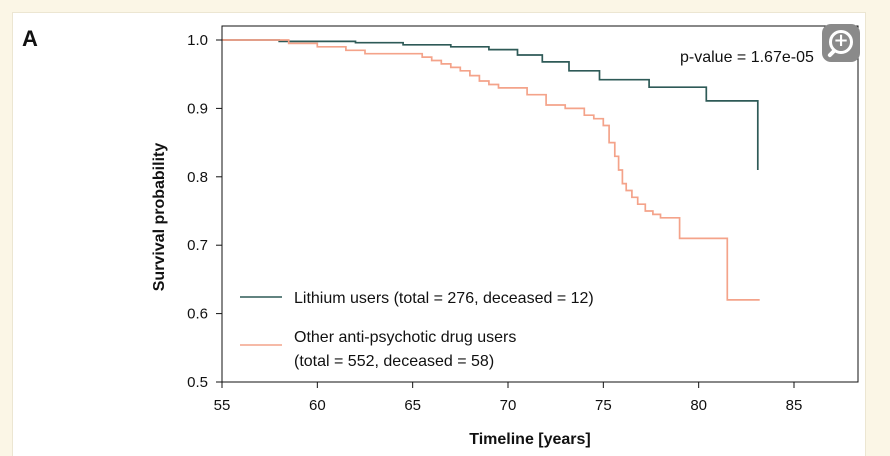  Describe the element at coordinates (222, 405) in the screenshot. I see `x-tick-label: 55` at that location.